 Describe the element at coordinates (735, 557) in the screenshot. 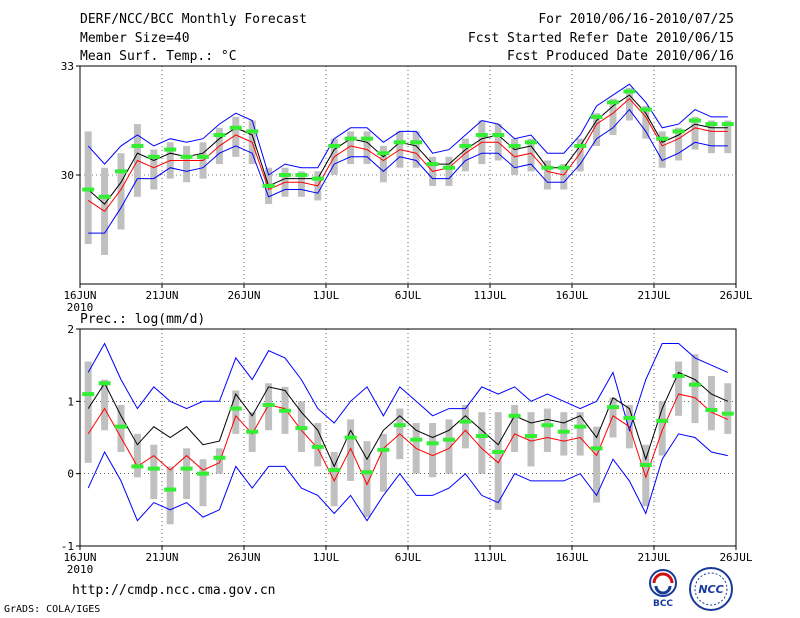

I see `x-tick-label: 26JUL` at that location.